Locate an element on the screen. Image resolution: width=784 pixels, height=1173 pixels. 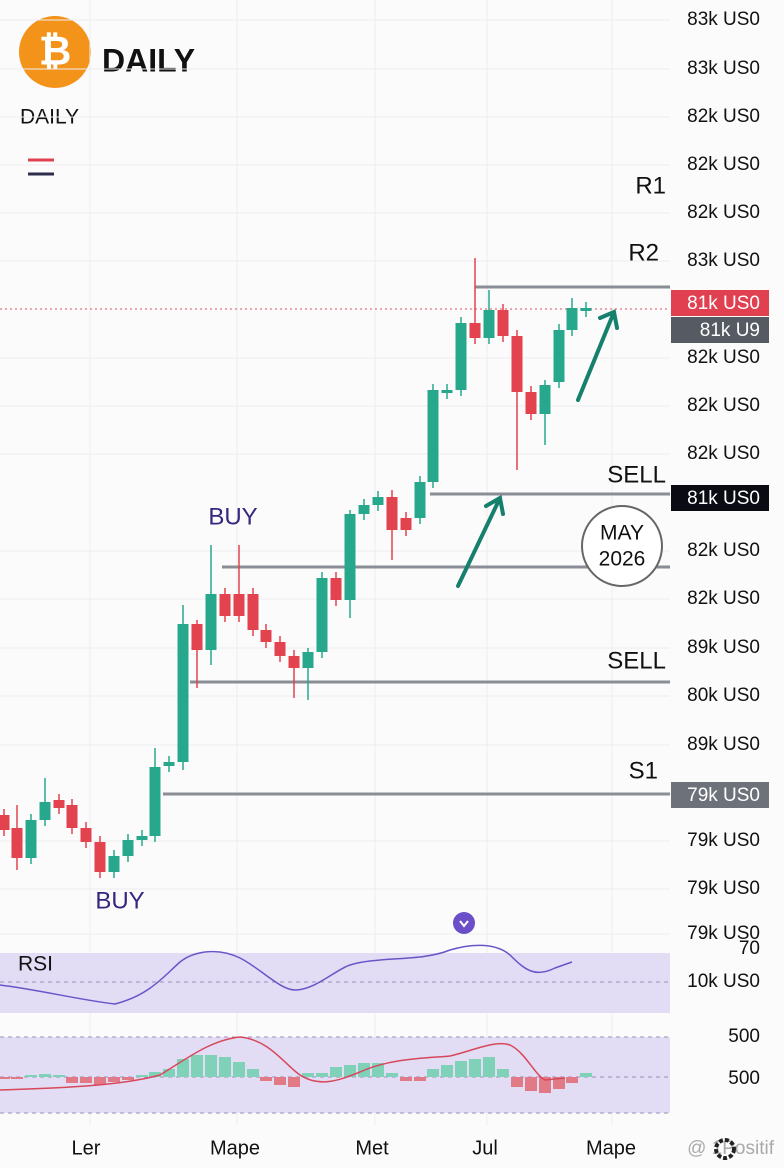
settings-icon is located at coordinates (725, 1149).